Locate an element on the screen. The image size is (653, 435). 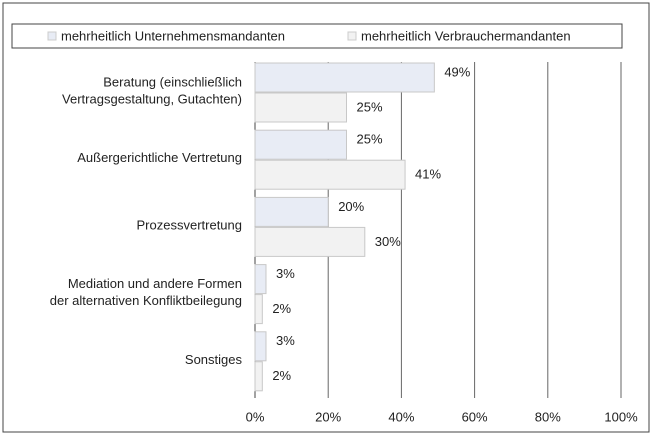
category-line: Vertragsgestaltung, Gutachten) is located at coordinates (152, 99).